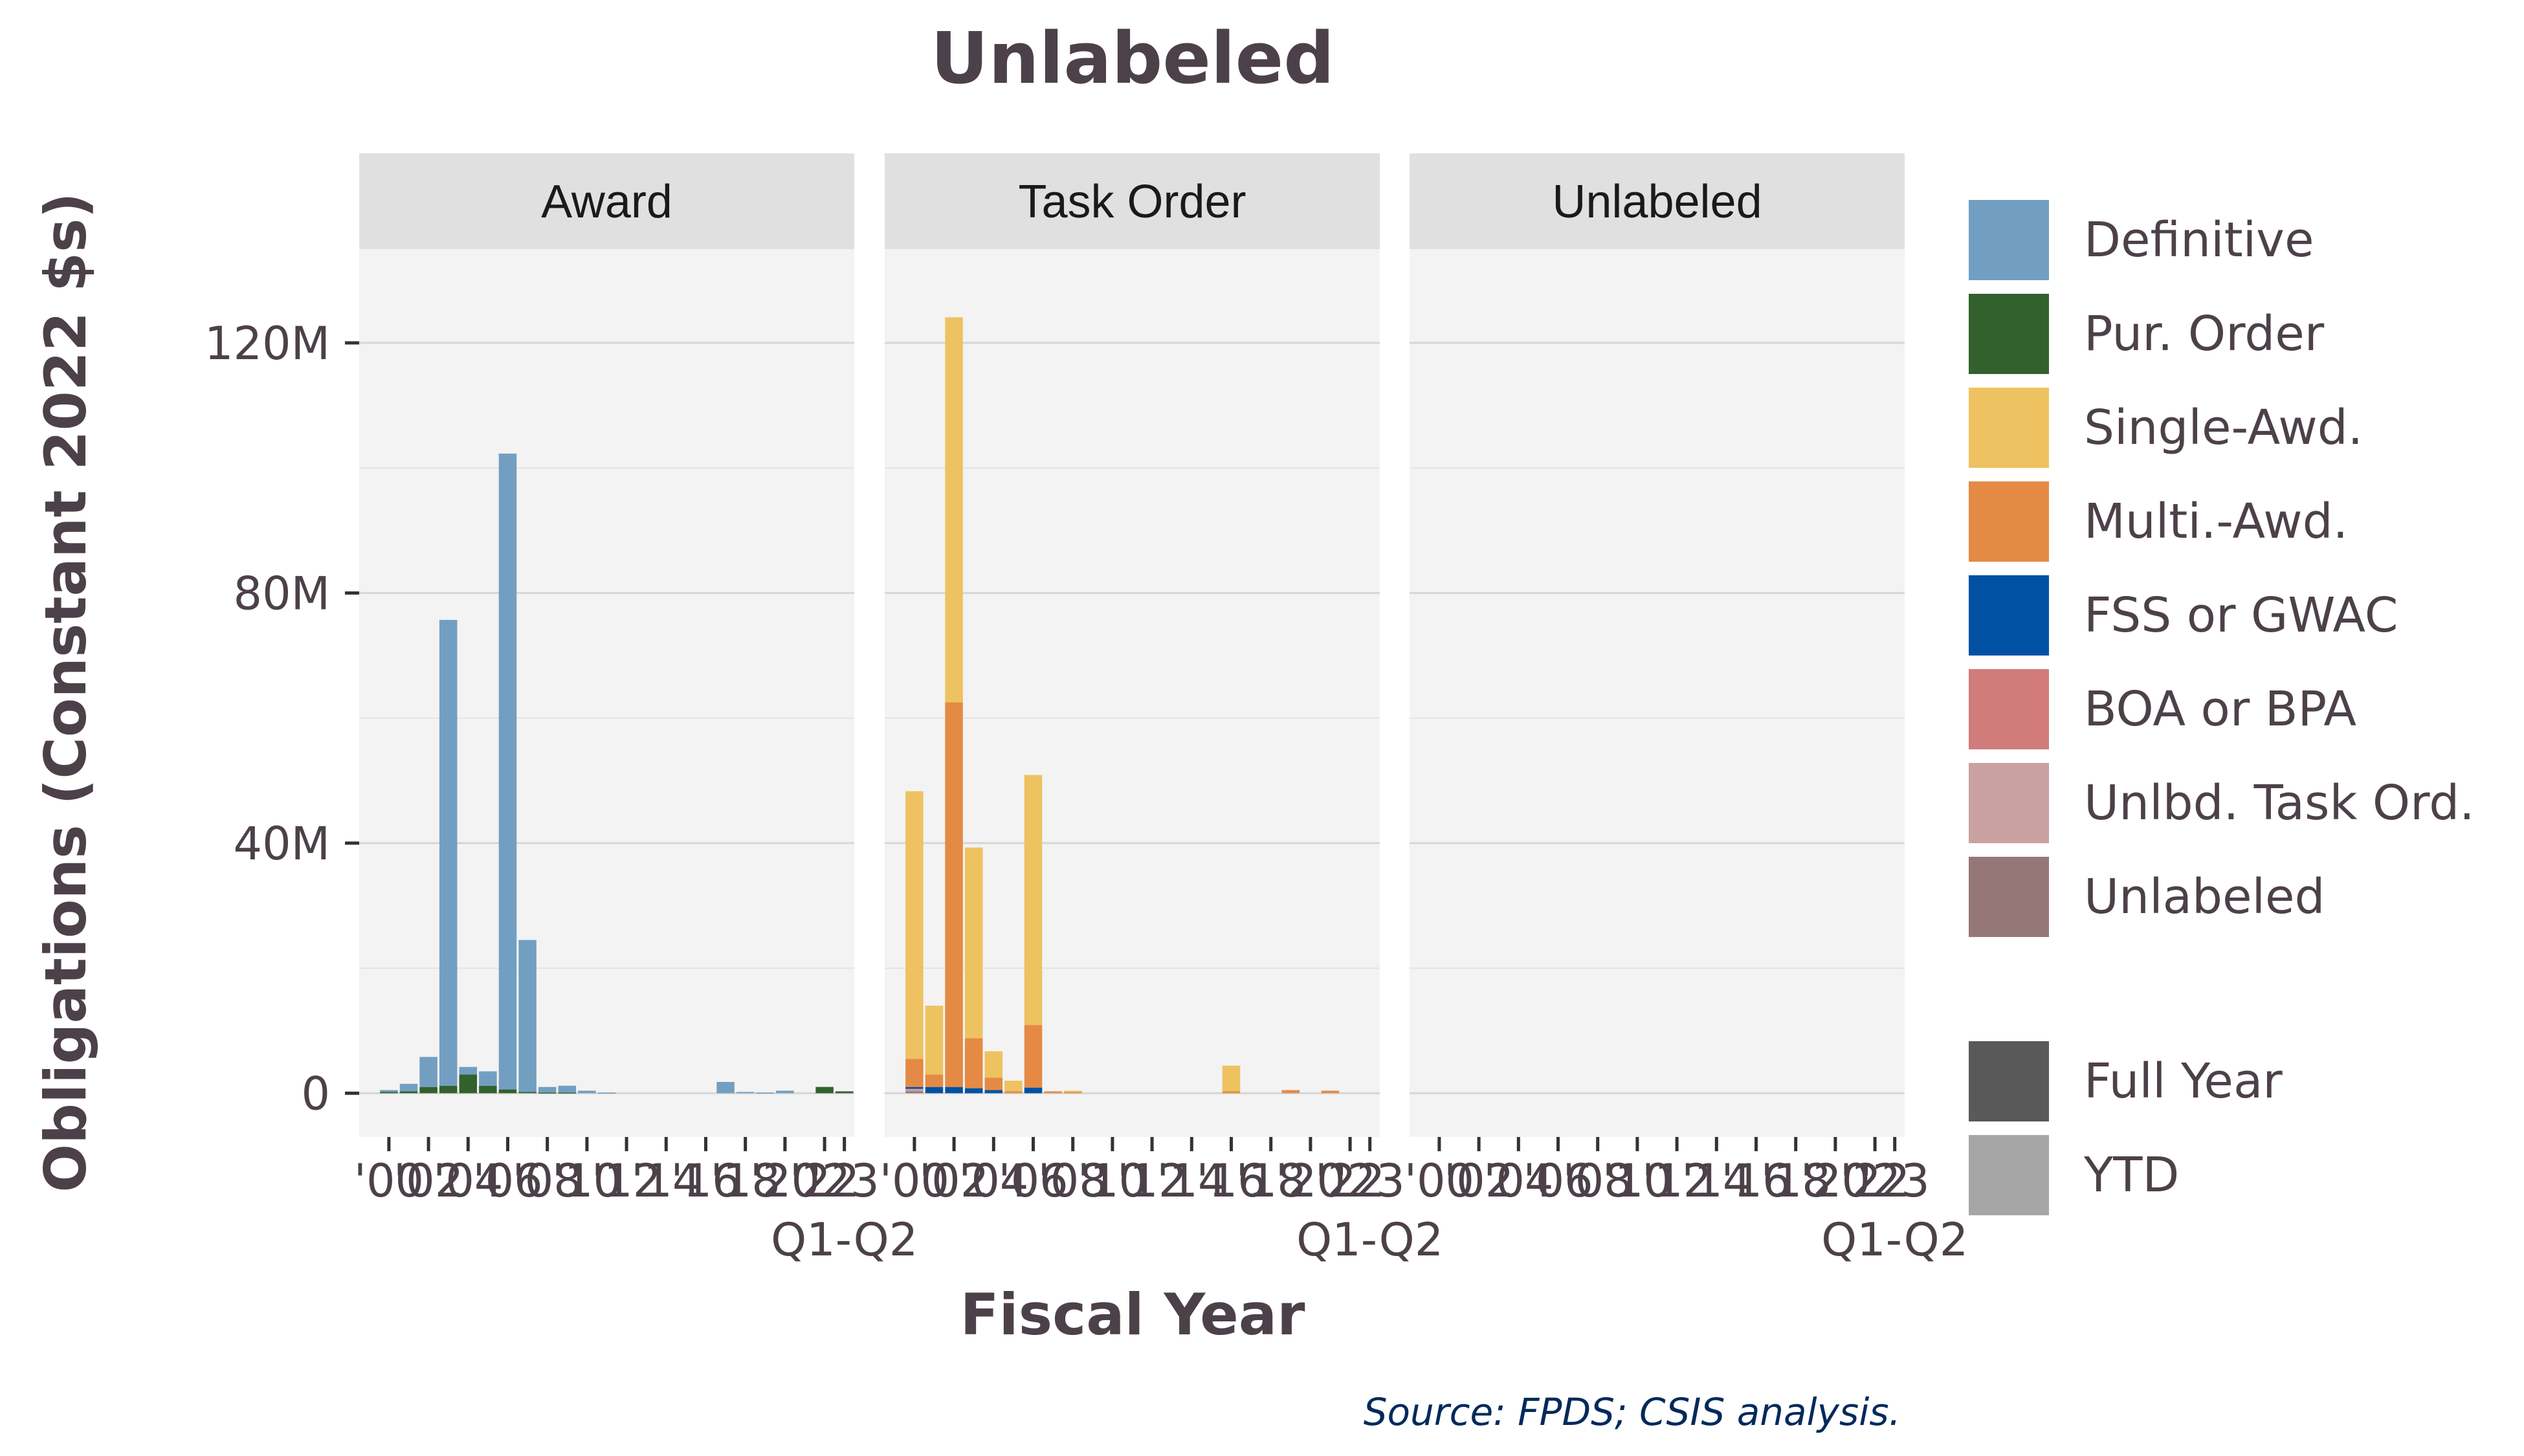  What do you see at coordinates (2223, 428) in the screenshot?
I see `legend-label: Single-Awd.` at bounding box center [2223, 428].